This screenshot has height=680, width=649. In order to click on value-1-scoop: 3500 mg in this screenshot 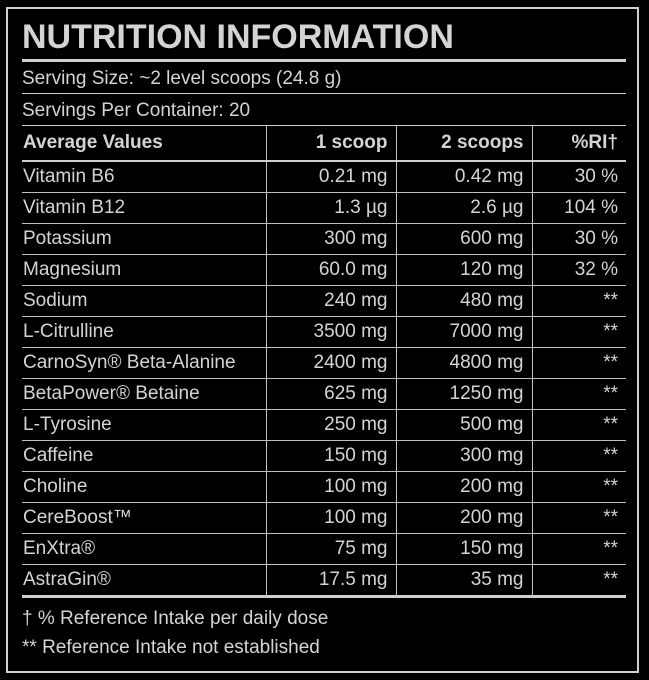, I will do `click(330, 332)`.